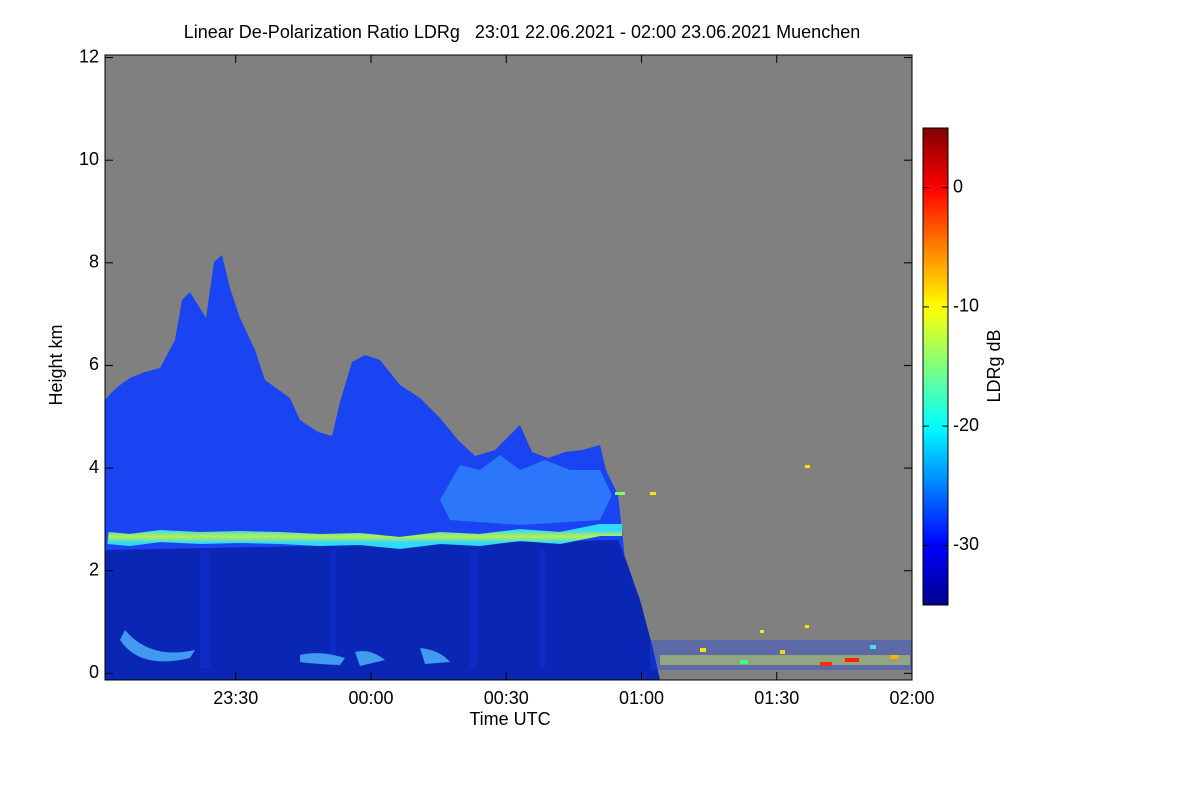 This screenshot has height=805, width=1200. What do you see at coordinates (506, 698) in the screenshot?
I see `x-tick-label: 00:30` at bounding box center [506, 698].